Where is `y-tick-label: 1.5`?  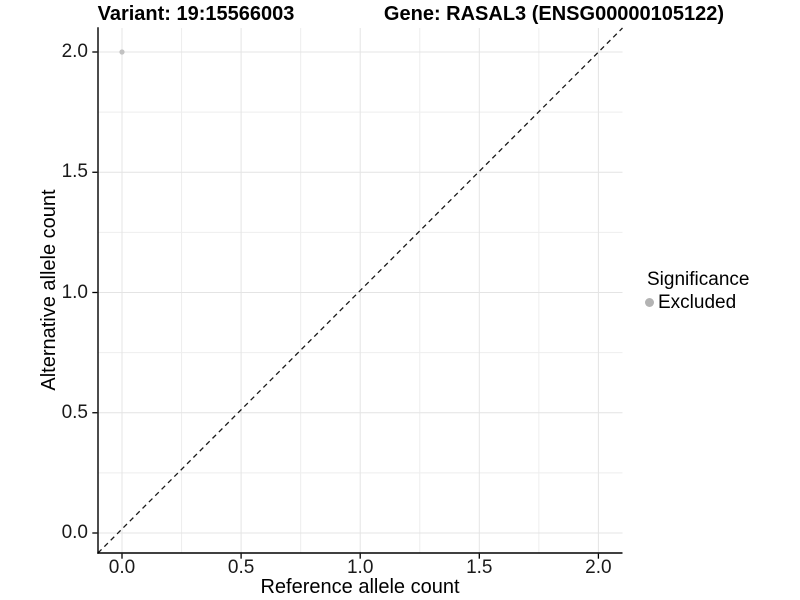 y-tick-label: 1.5 is located at coordinates (74, 172).